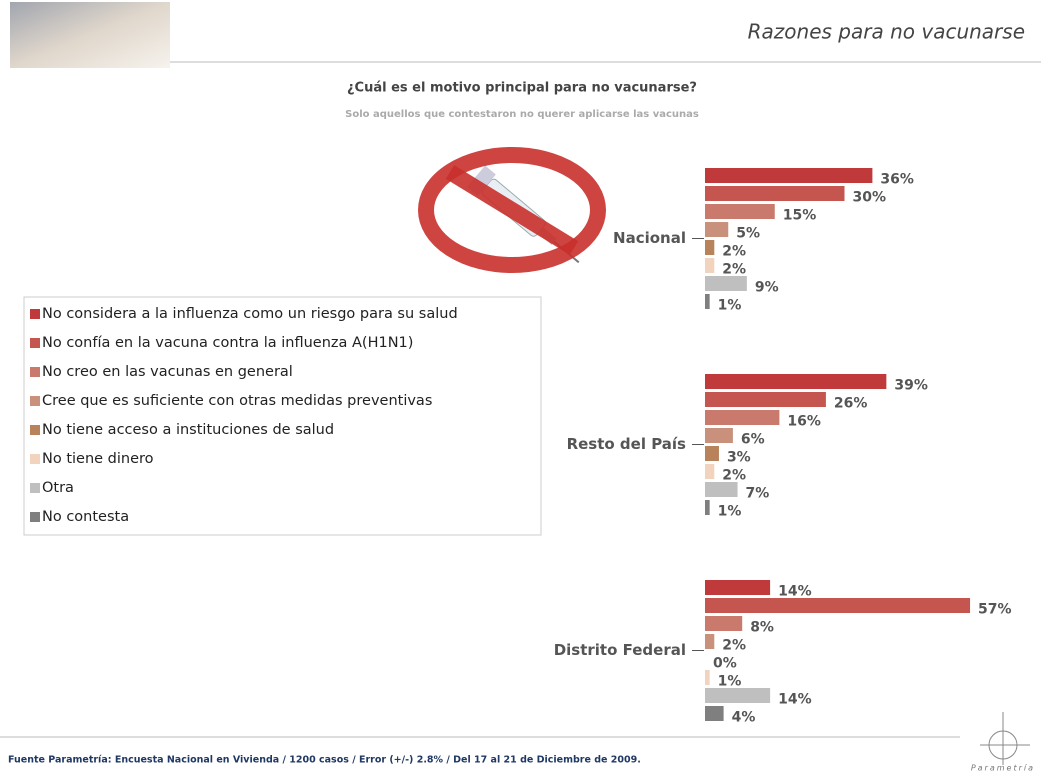  I want to click on value-label: 6%, so click(753, 440).